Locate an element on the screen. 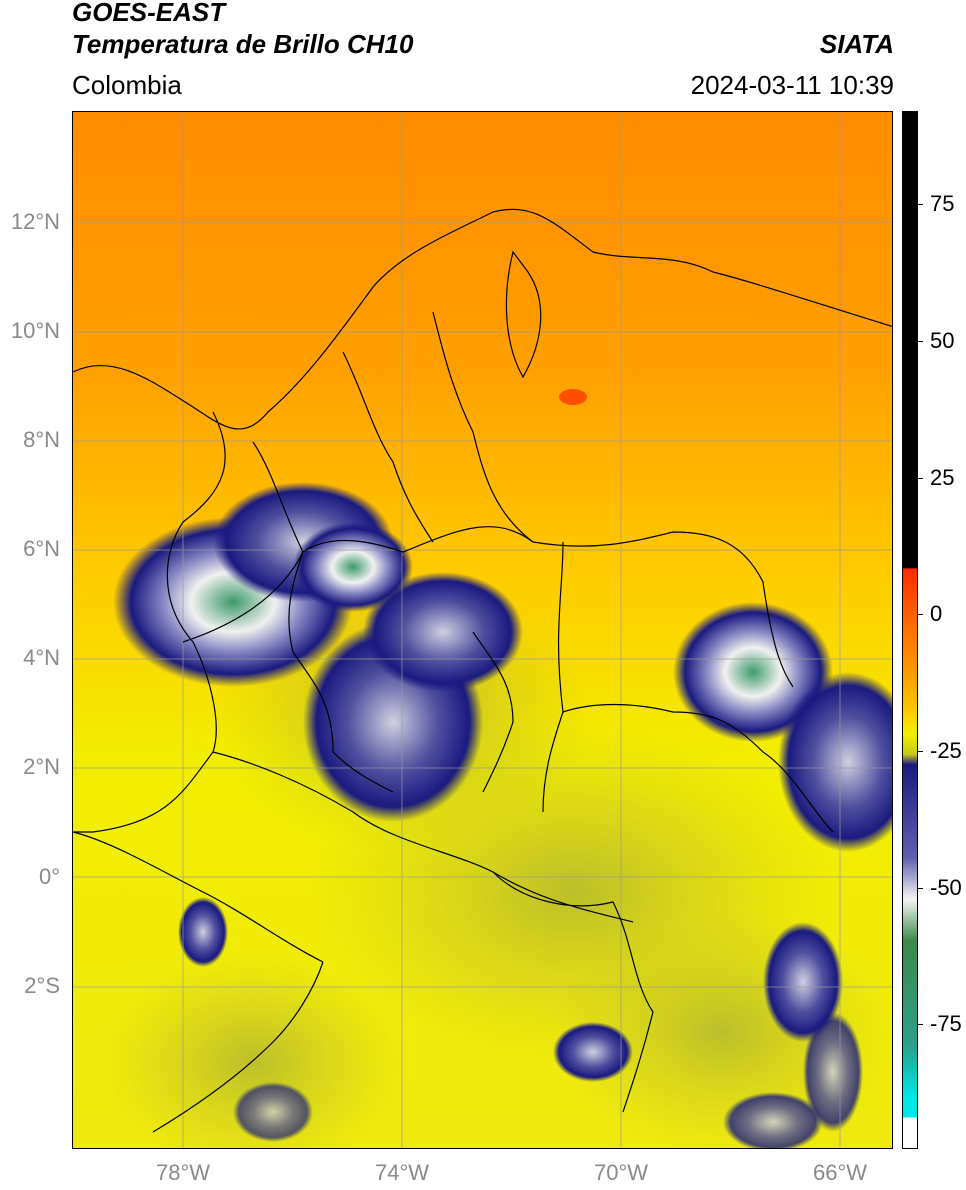  lat-label-10n: 10°N is located at coordinates (35, 330).